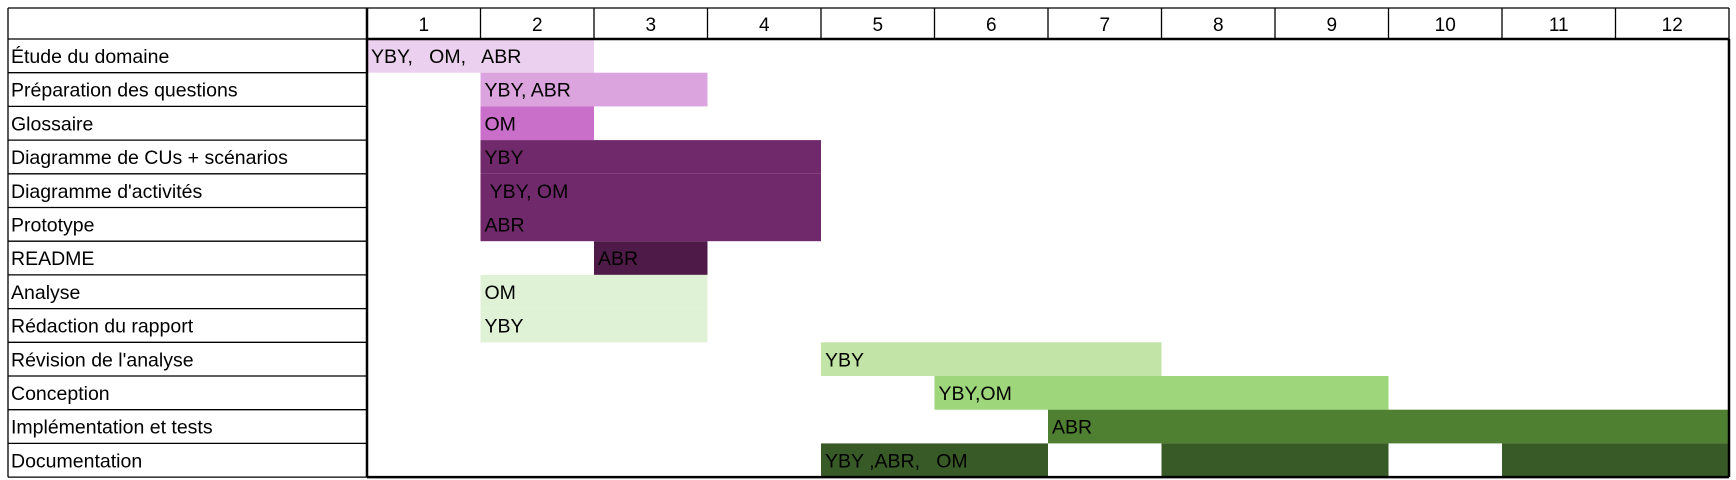  What do you see at coordinates (52, 226) in the screenshot?
I see `task-name-label: Prototype` at bounding box center [52, 226].